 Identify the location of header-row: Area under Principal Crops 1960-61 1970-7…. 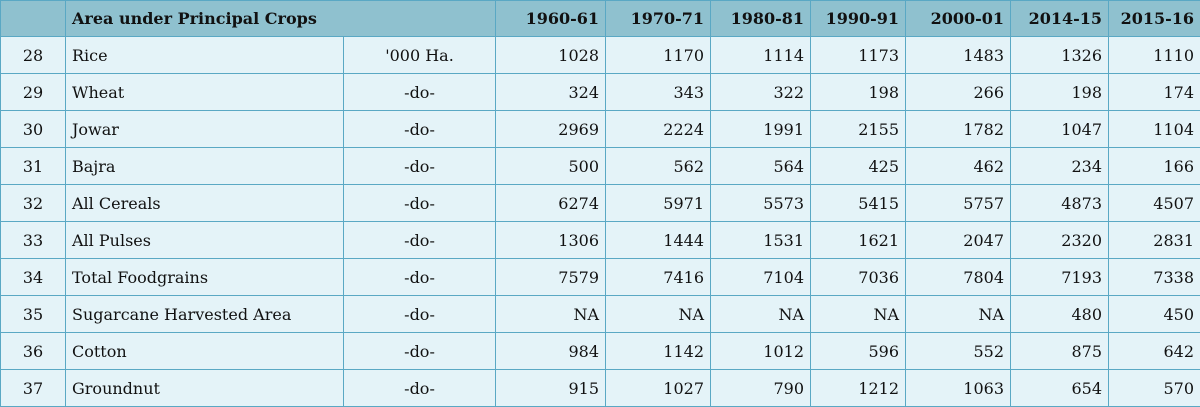
(600, 18).